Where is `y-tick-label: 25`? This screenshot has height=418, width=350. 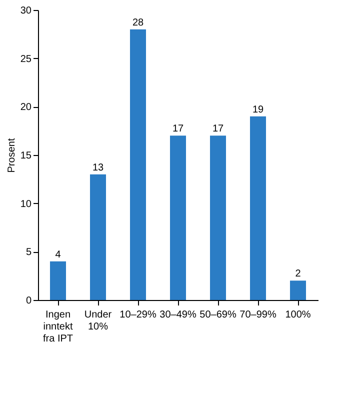 y-tick-label: 25 is located at coordinates (26, 59).